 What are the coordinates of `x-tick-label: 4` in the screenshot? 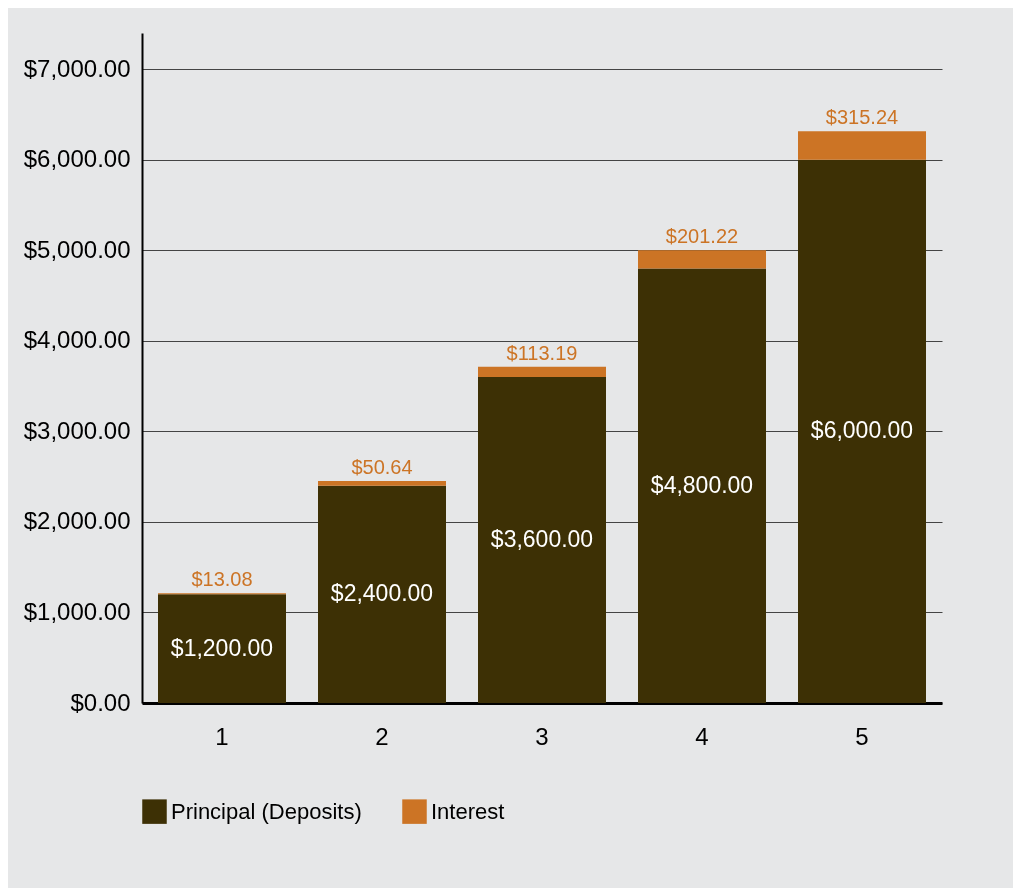 It's located at (702, 736).